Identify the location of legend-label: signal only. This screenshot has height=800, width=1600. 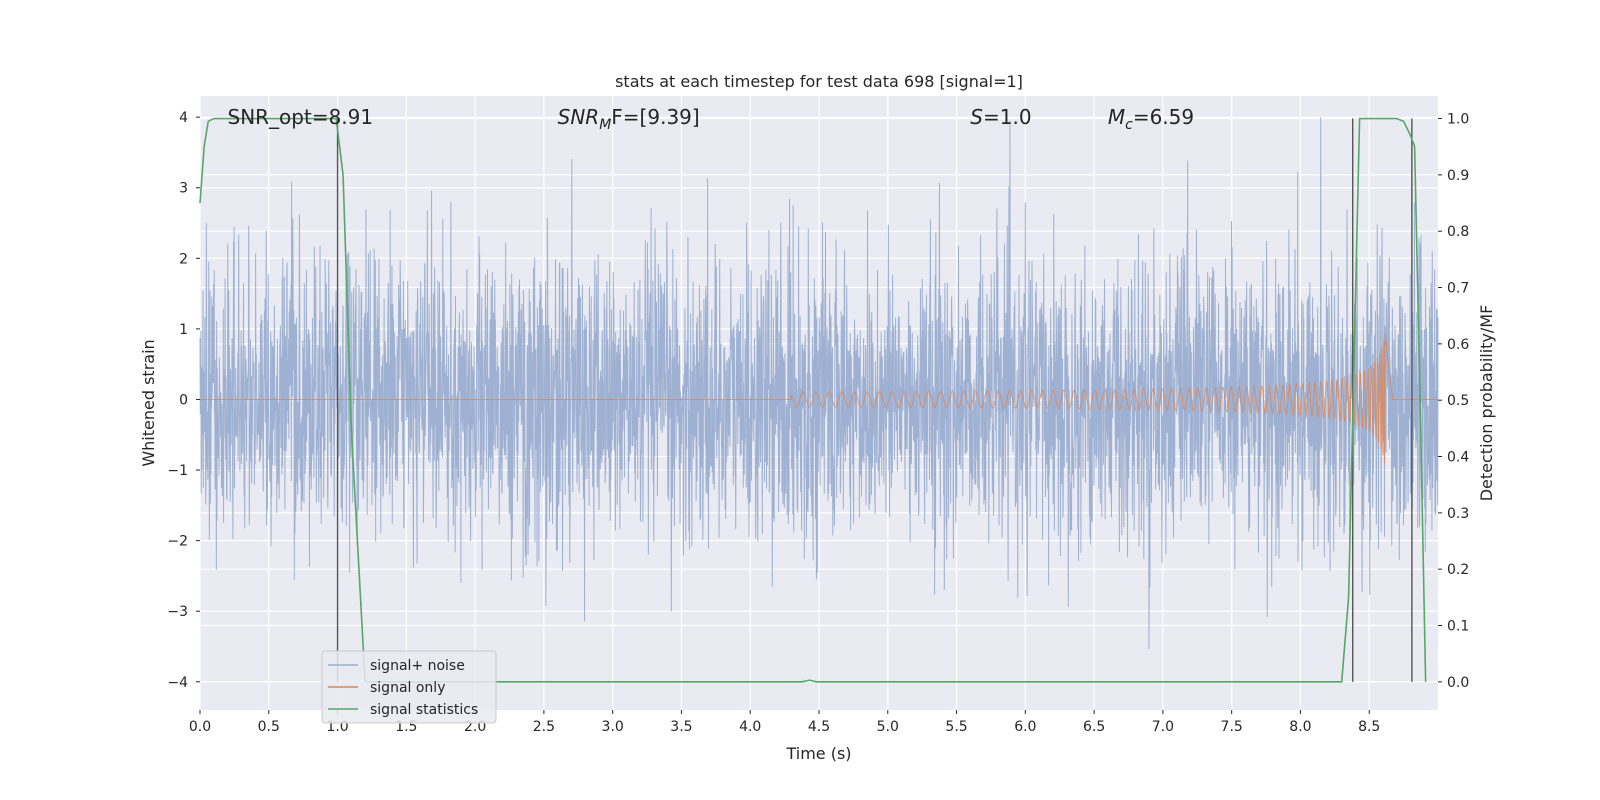
(407, 688).